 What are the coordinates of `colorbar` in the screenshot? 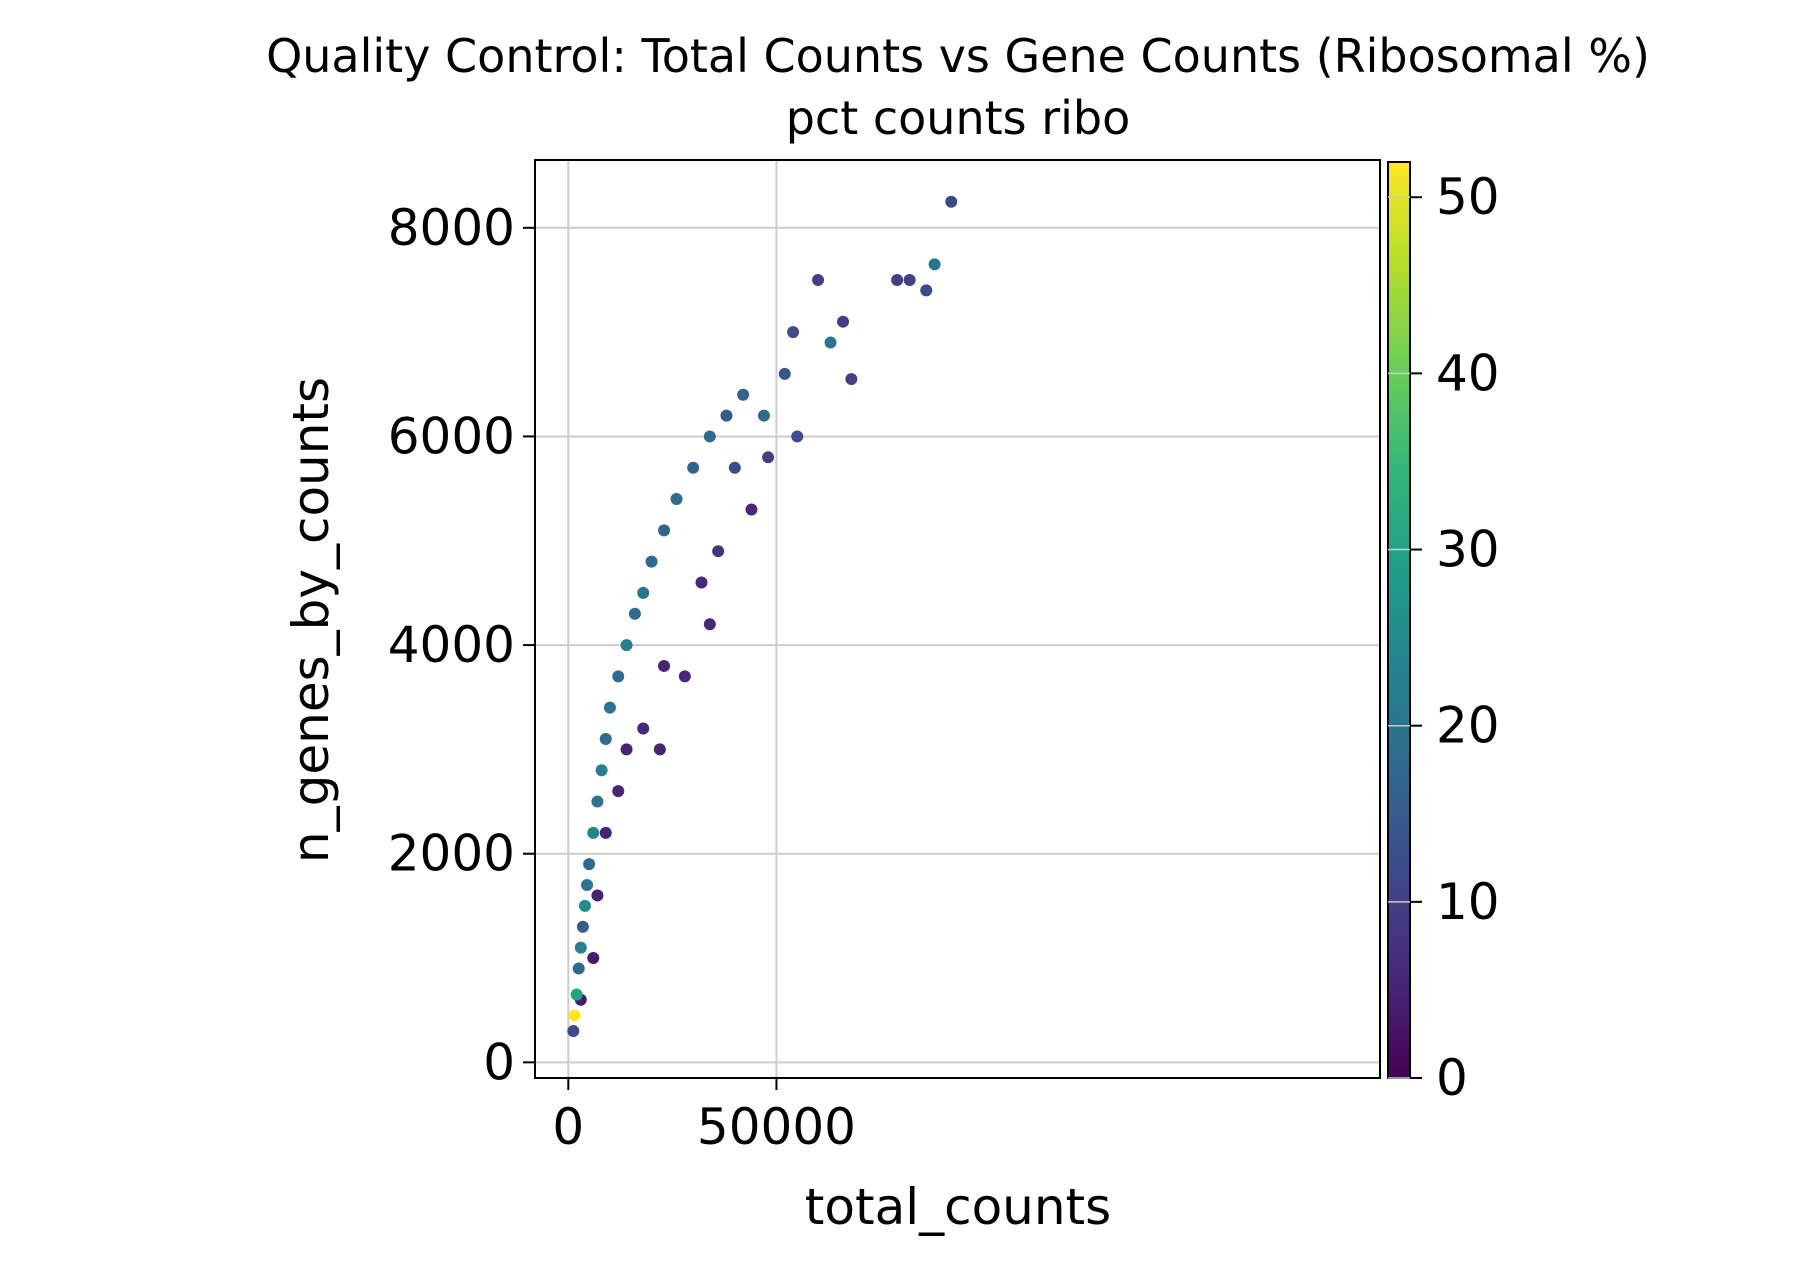 It's located at (1399, 620).